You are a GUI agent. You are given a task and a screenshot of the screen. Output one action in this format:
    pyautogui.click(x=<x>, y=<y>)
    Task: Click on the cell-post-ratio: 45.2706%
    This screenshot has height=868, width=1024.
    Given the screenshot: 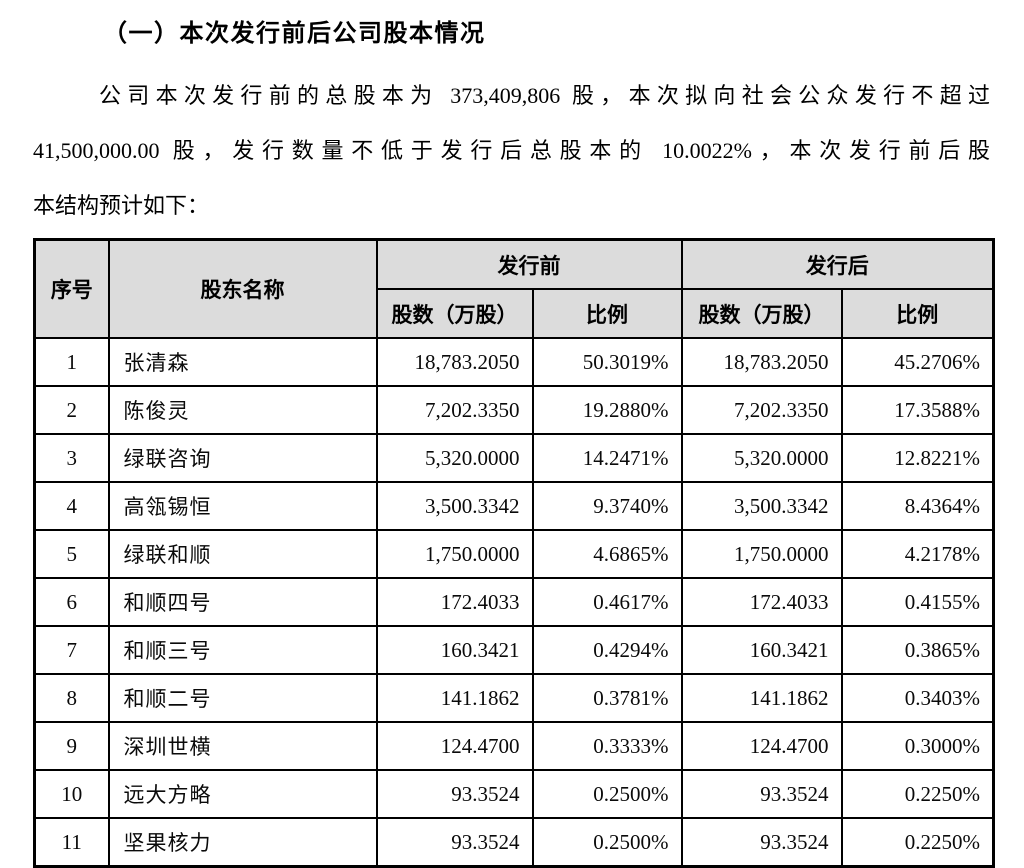 What is the action you would take?
    pyautogui.click(x=917, y=362)
    